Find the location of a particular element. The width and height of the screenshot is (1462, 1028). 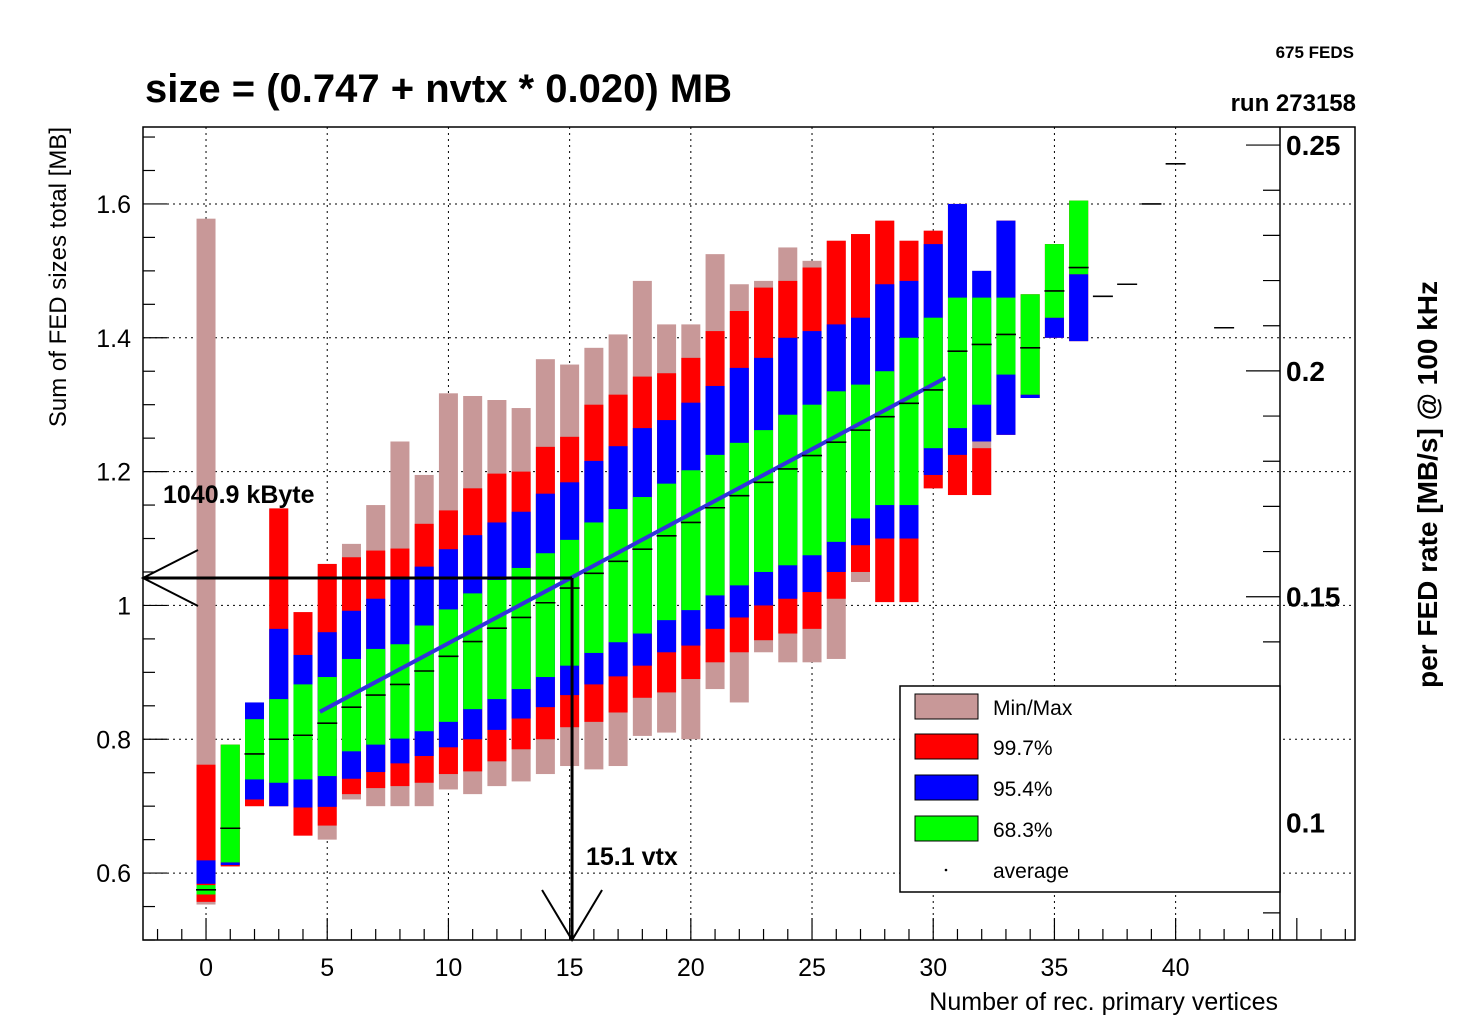

legend-label-minmax: Min/Max is located at coordinates (1033, 708).